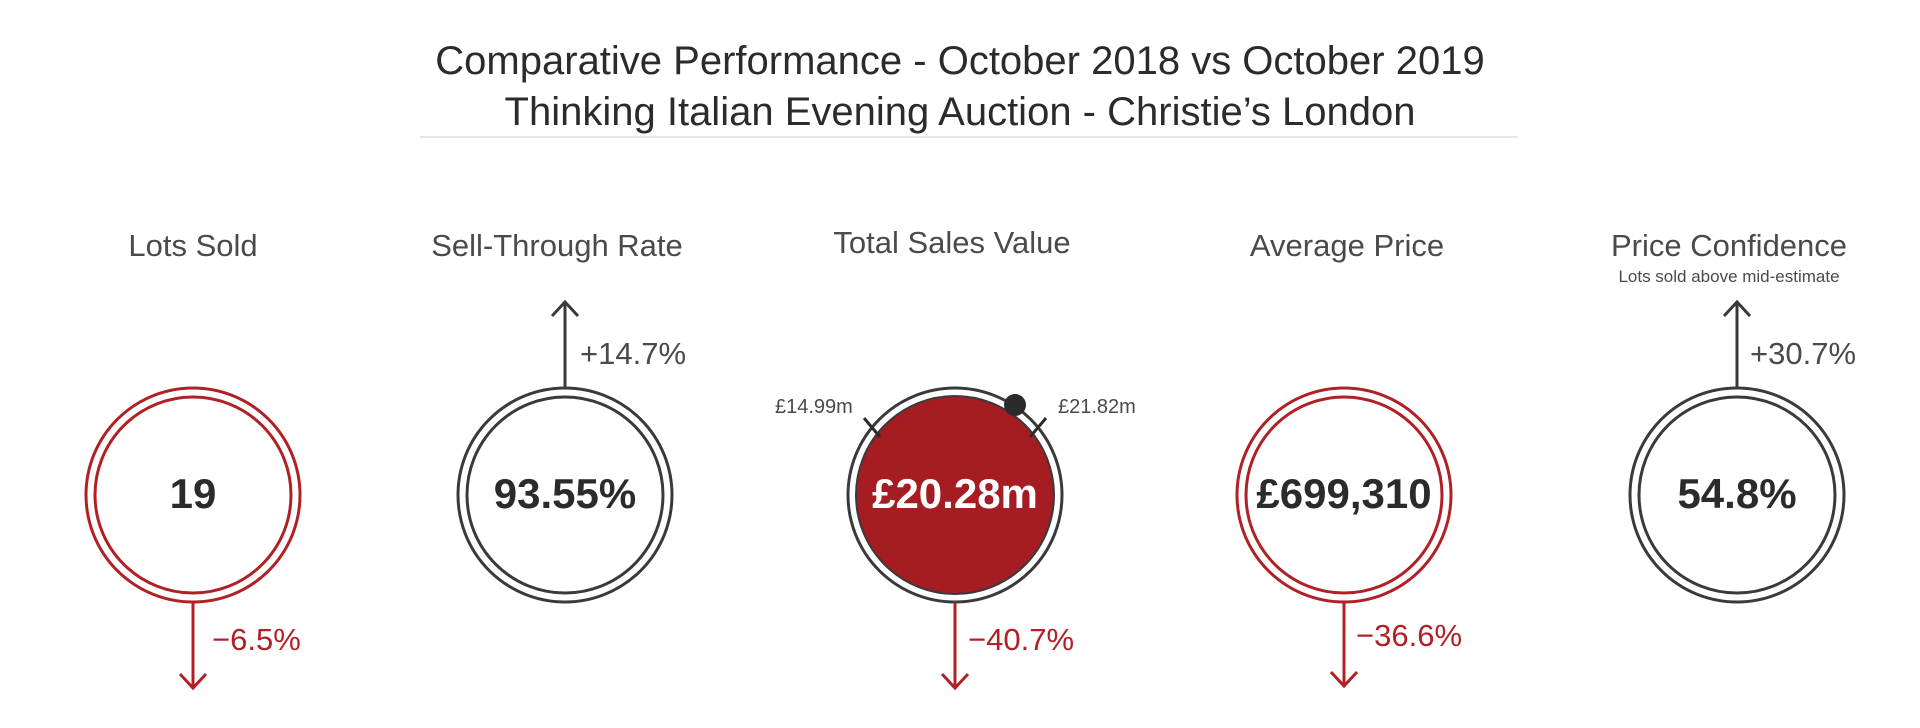 Image resolution: width=1920 pixels, height=728 pixels. Describe the element at coordinates (1015, 405) in the screenshot. I see `total-sales-marker-dot` at that location.